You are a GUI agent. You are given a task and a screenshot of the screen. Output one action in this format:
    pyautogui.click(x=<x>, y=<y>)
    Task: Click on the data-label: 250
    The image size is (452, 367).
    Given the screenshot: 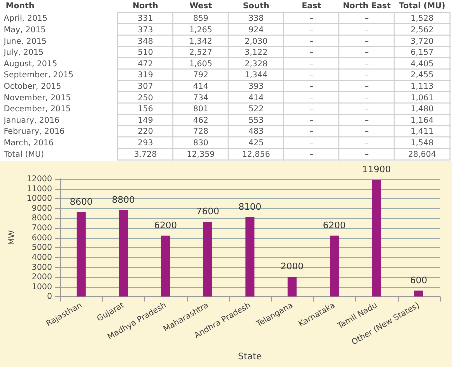 What is the action you would take?
    pyautogui.click(x=146, y=97)
    